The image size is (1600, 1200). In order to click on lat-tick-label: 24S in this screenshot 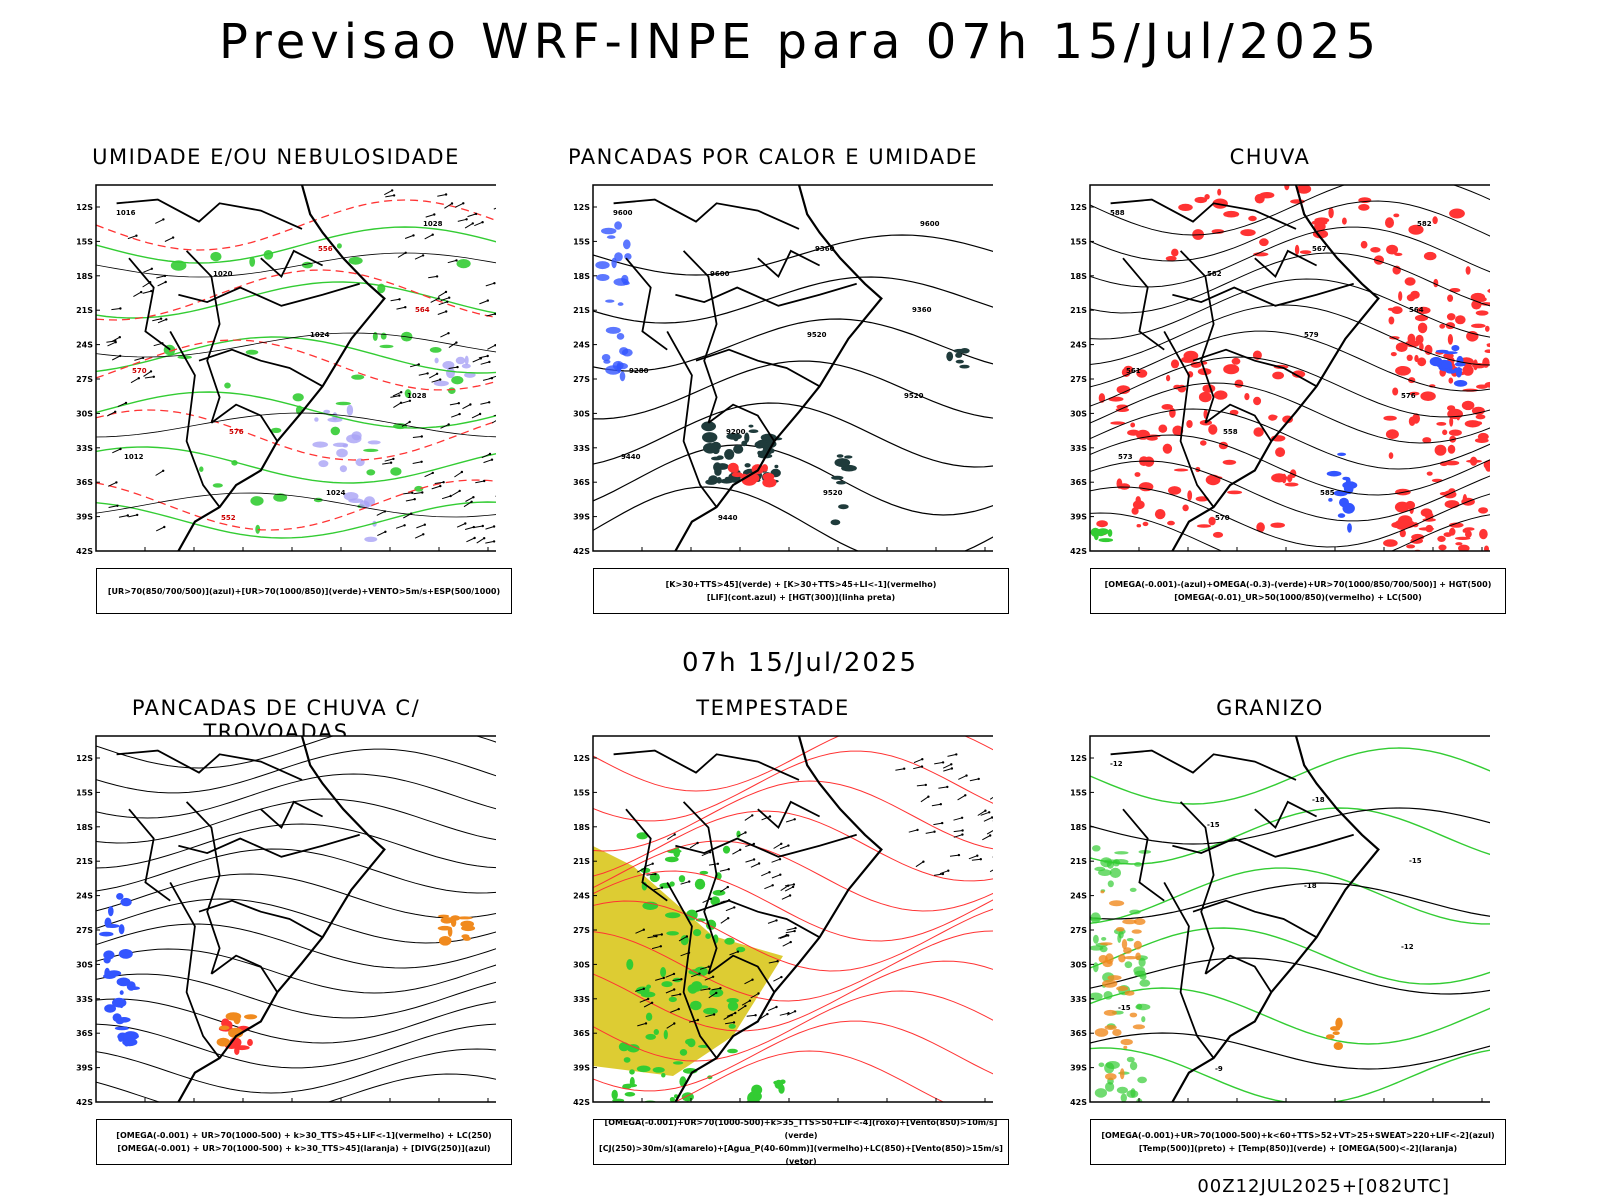, I will do `click(1078, 345)`.